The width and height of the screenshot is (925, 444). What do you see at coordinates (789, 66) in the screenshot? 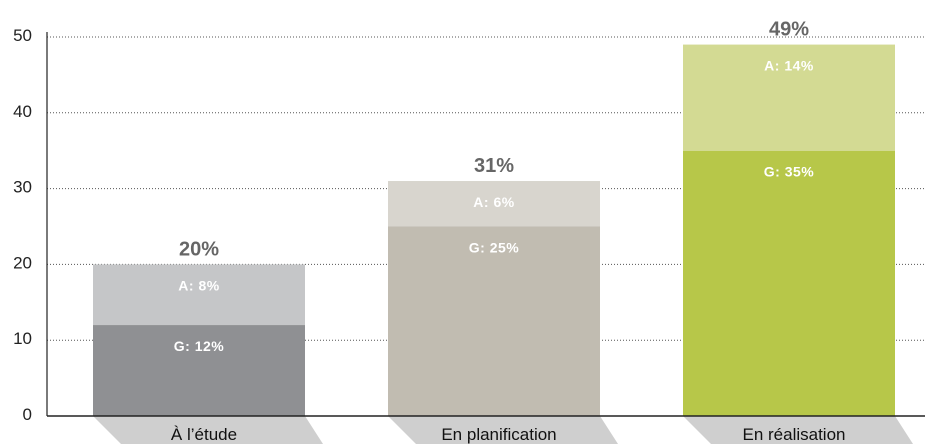
I see `segment-label-a: A: 14%` at bounding box center [789, 66].